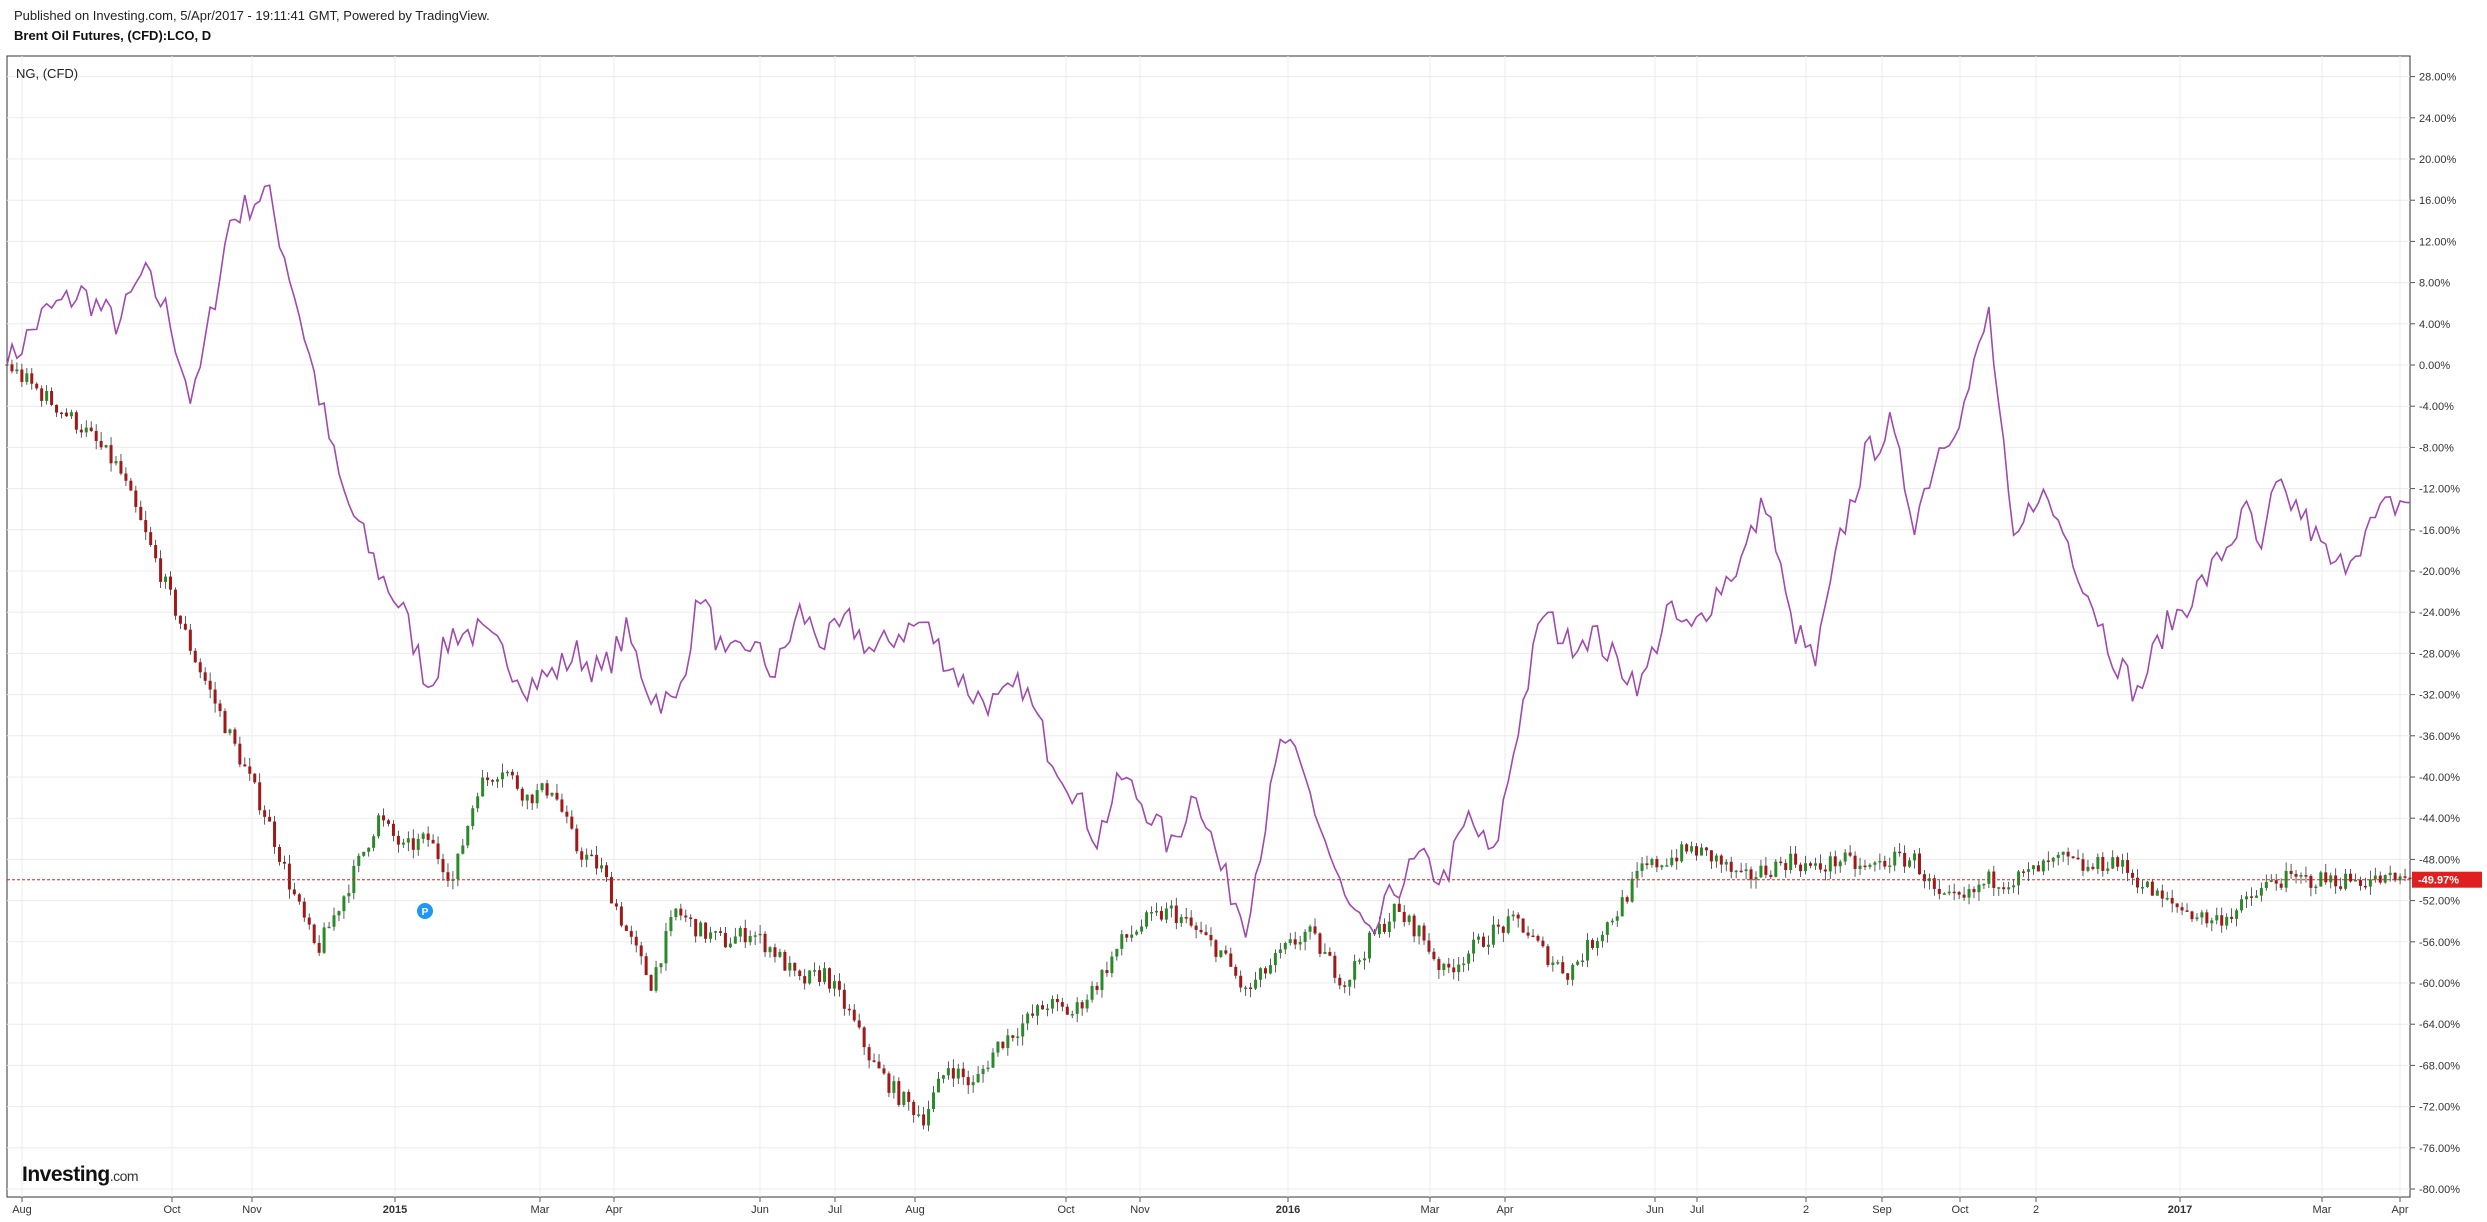 The image size is (2487, 1222). I want to click on y-tick-label: -12.00%, so click(2439, 490).